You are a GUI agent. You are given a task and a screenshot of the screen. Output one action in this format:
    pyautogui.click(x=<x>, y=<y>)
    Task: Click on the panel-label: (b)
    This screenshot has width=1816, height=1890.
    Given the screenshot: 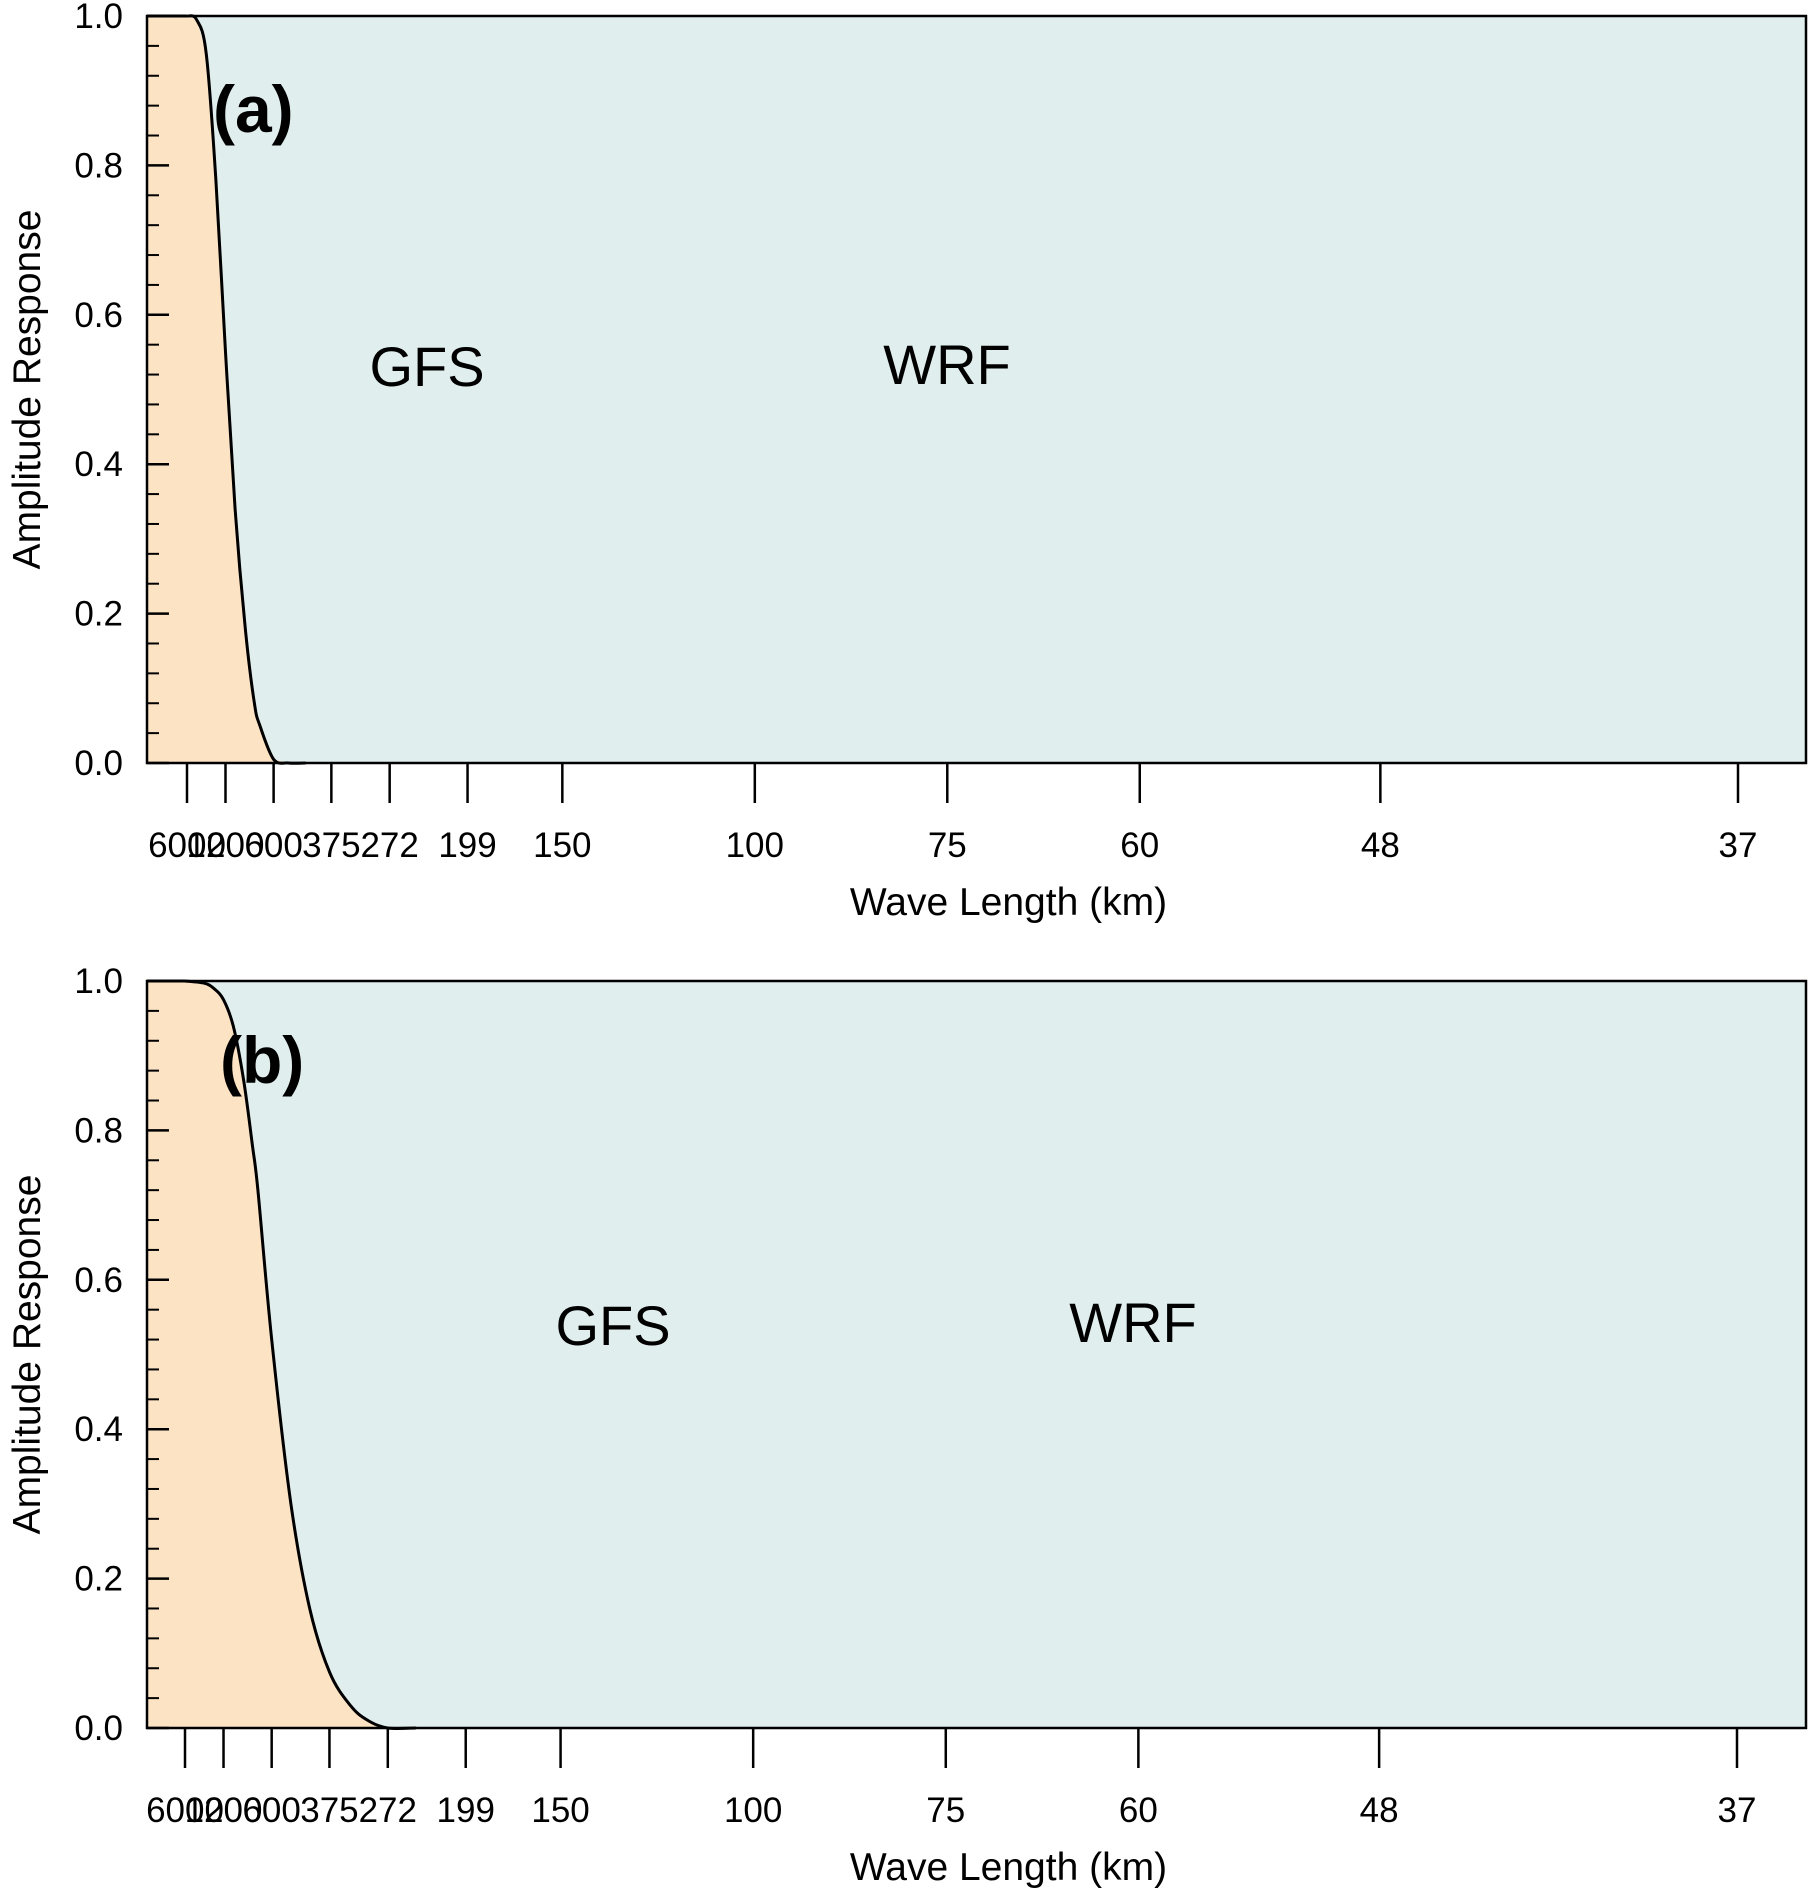 What is the action you would take?
    pyautogui.click(x=262, y=1060)
    